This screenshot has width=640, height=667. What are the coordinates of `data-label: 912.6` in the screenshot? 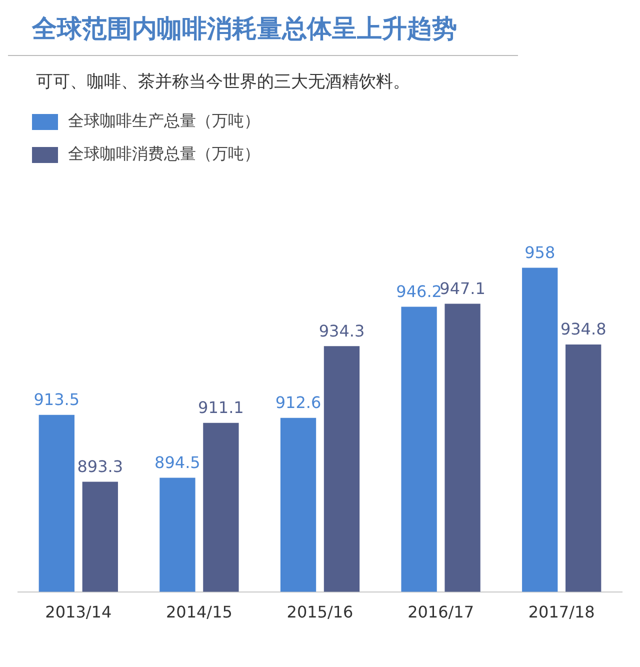 It's located at (298, 402).